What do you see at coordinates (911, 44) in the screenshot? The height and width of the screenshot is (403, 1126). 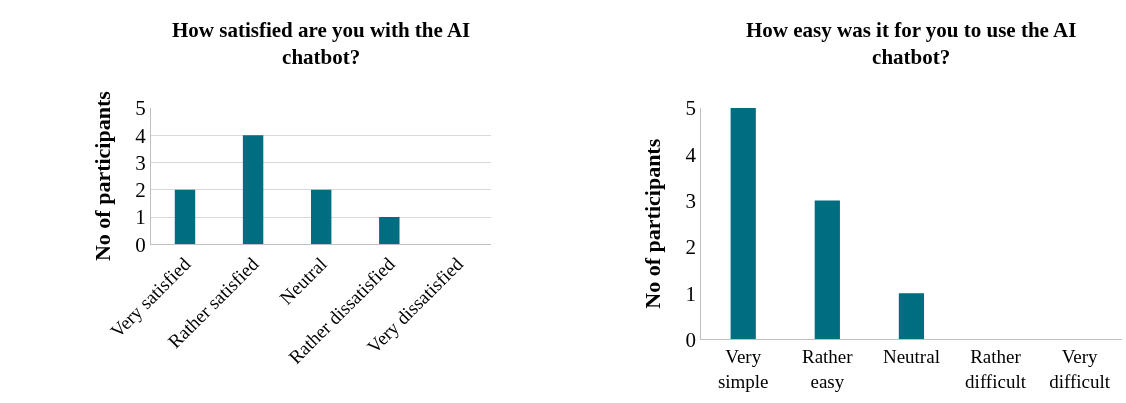 I see `chart-title: How easy was it for you to use the AI chatbot?` at bounding box center [911, 44].